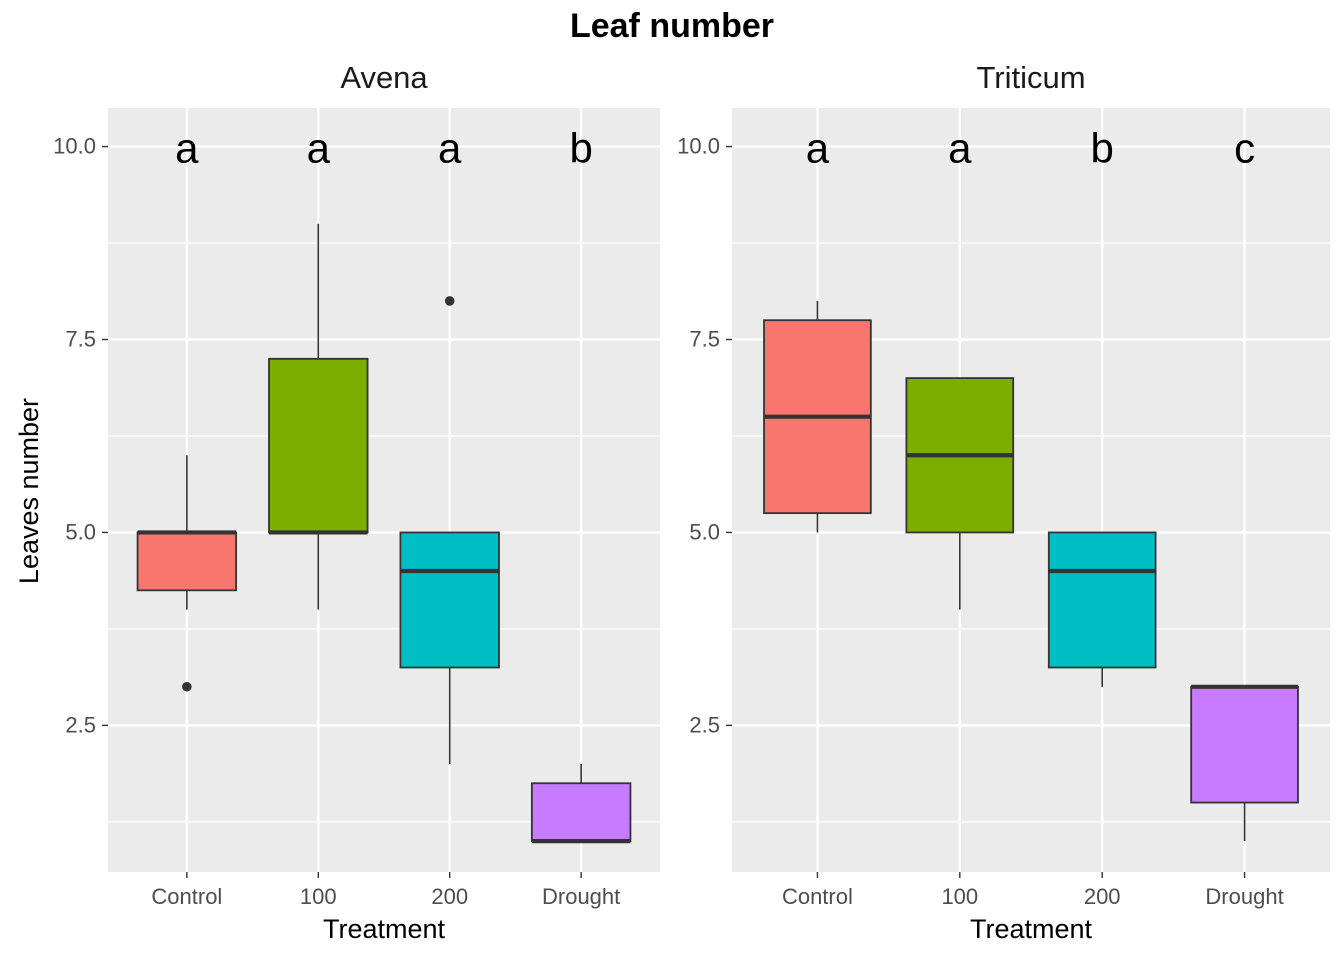  I want to click on chart-title: Leaf number, so click(672, 26).